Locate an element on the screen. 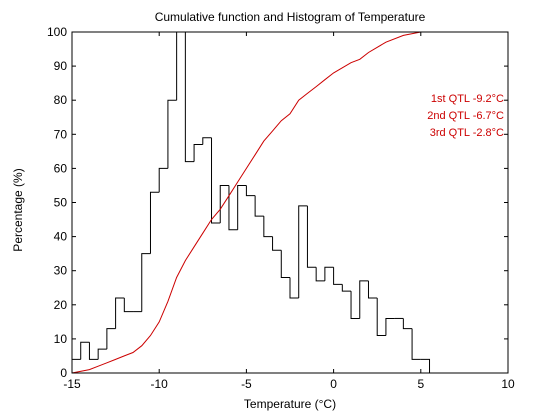 The image size is (560, 420). y-tick-label: 100 is located at coordinates (57, 32).